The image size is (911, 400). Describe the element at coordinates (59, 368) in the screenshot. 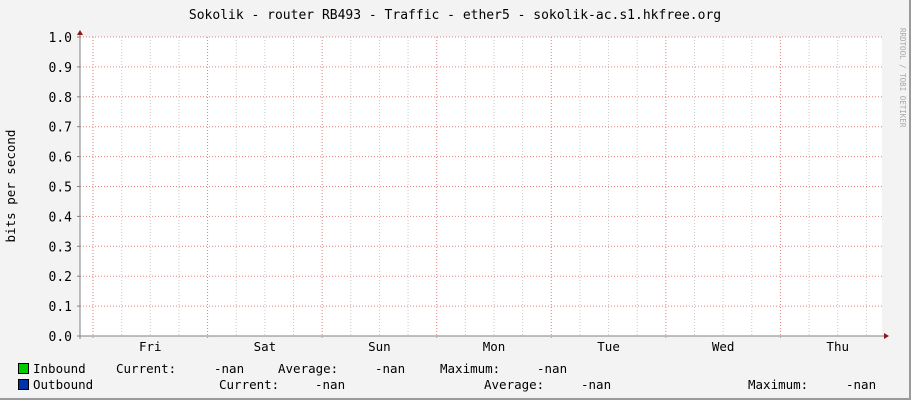

I see `inbound-label: Inbound` at that location.